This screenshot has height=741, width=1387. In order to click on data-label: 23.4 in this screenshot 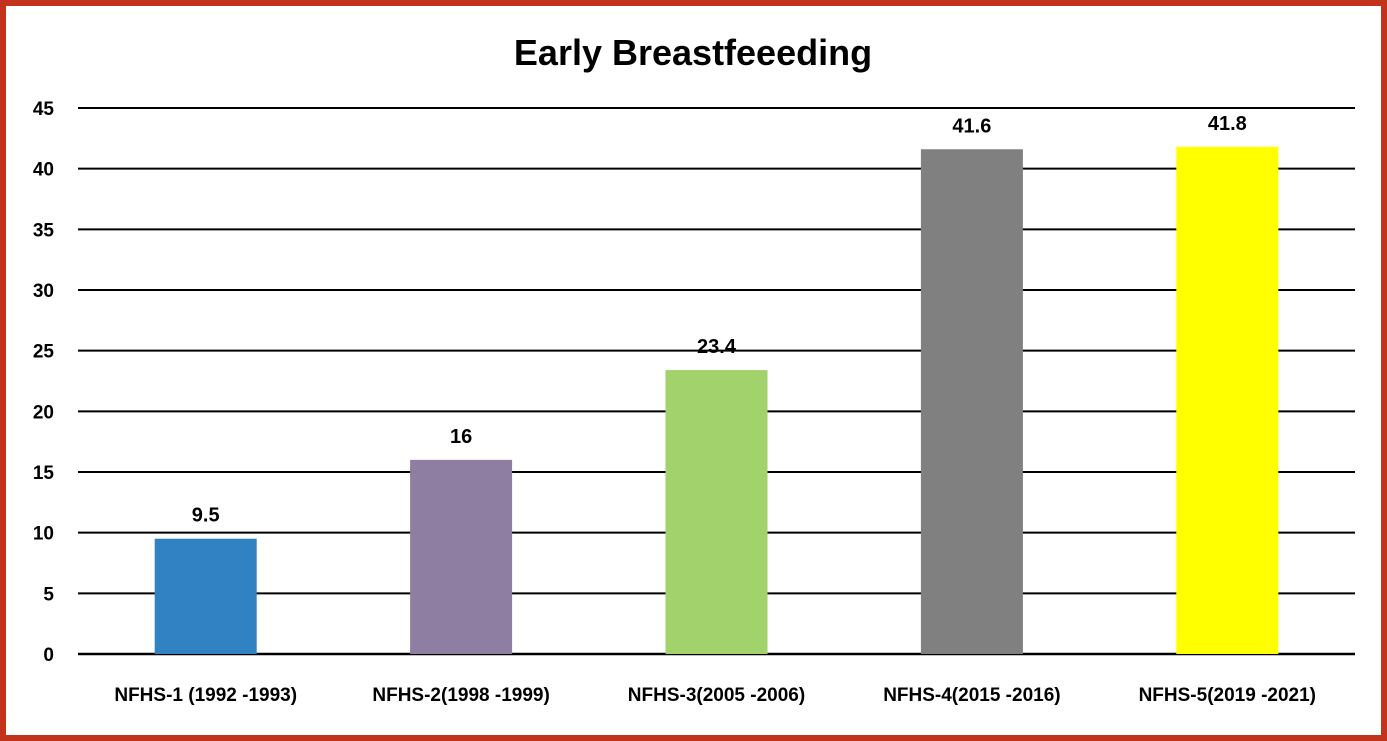, I will do `click(717, 347)`.